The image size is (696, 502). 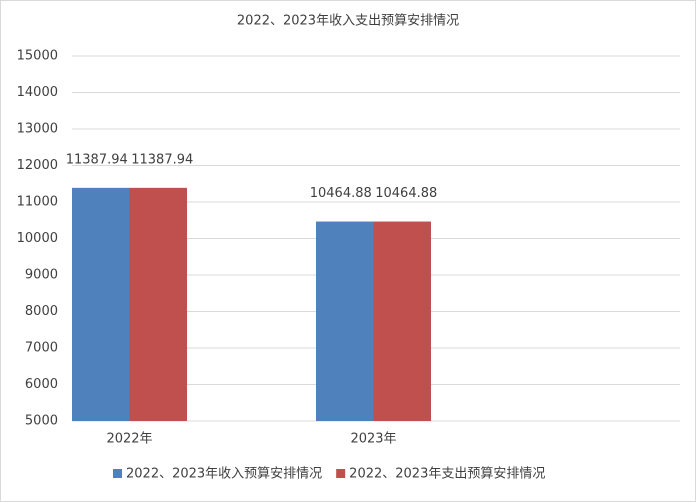 What do you see at coordinates (41, 275) in the screenshot?
I see `y-tick-label: 9000` at bounding box center [41, 275].